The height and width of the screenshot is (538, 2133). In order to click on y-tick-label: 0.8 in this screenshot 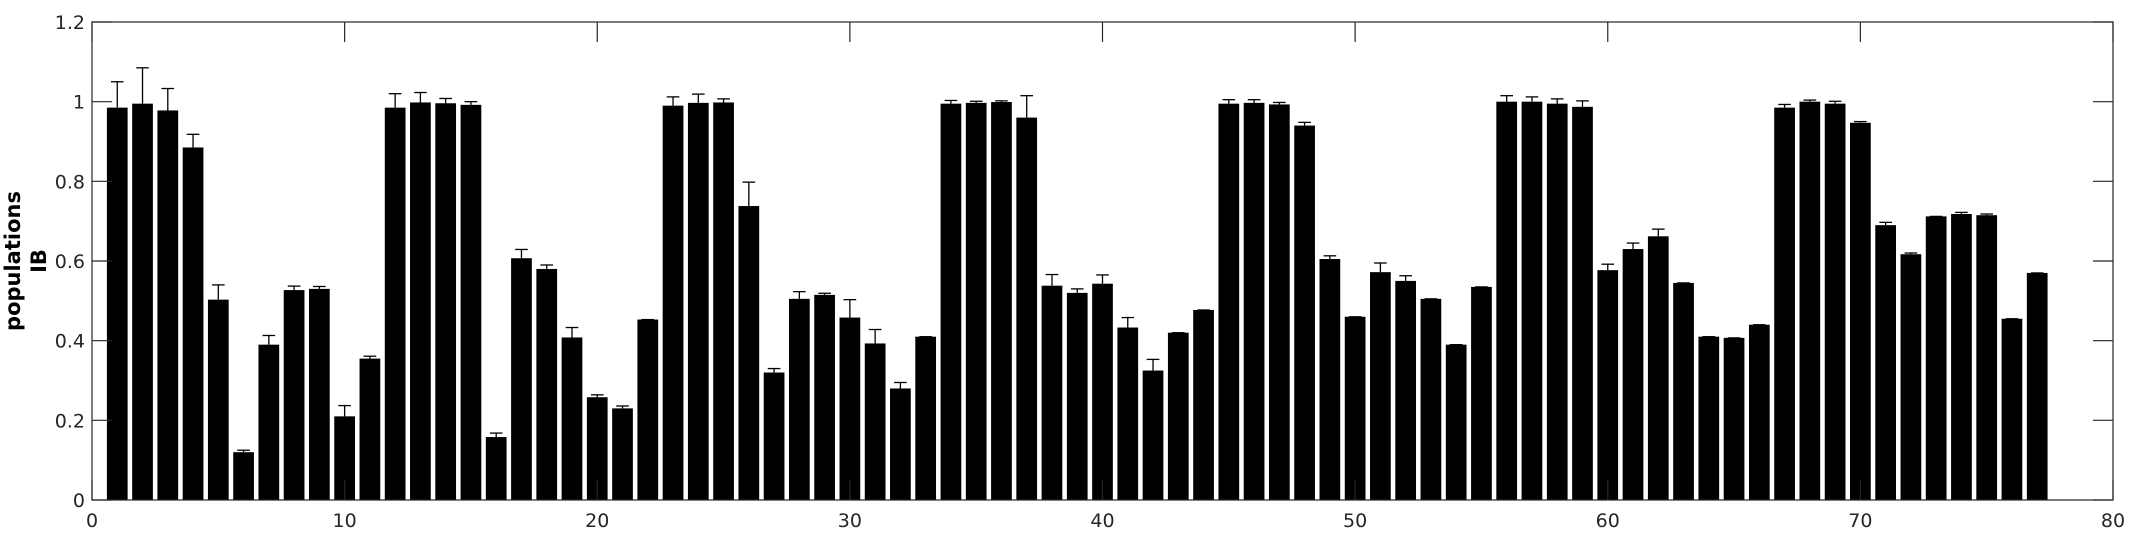, I will do `click(70, 182)`.